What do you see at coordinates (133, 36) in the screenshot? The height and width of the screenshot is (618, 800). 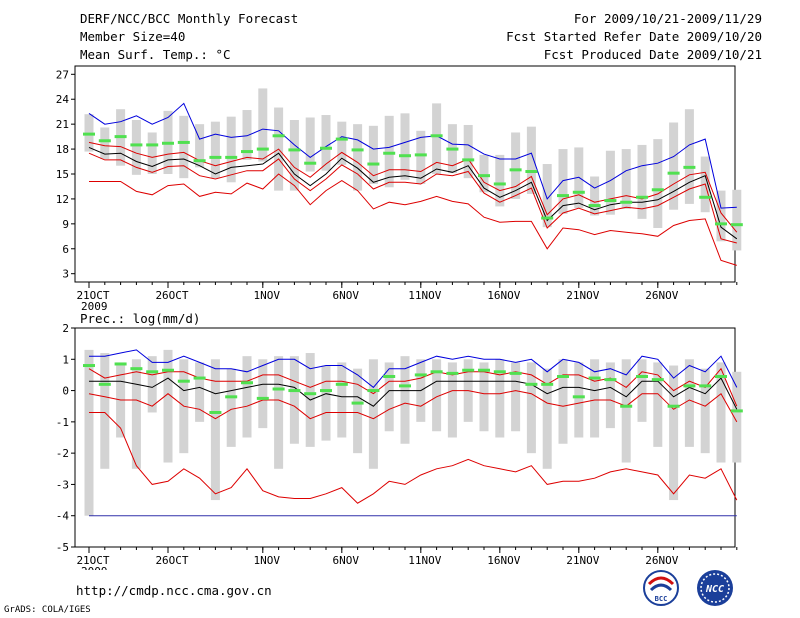 I see `member-size-label: Member Size=40` at bounding box center [133, 36].